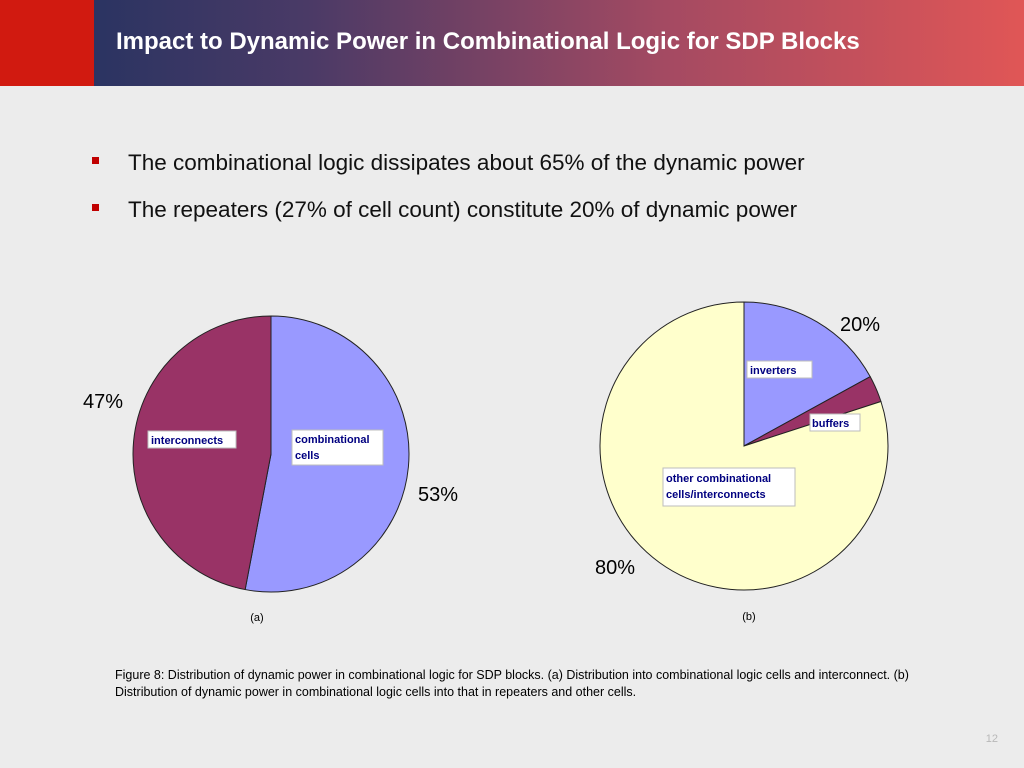  I want to click on legend-label-interconnects: interconnects, so click(187, 441).